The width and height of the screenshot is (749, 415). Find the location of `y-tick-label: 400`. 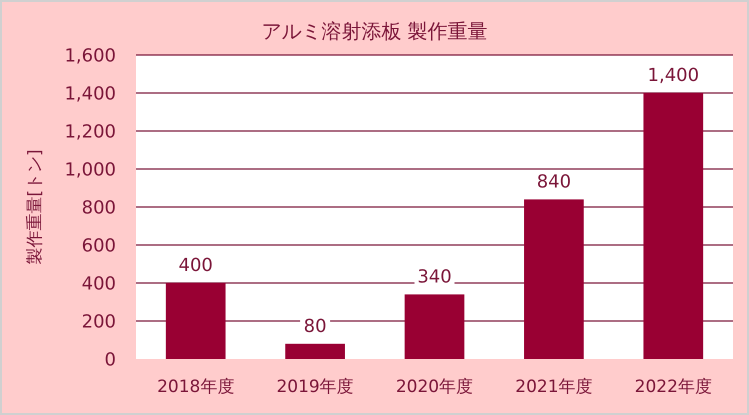

y-tick-label: 400 is located at coordinates (99, 283).